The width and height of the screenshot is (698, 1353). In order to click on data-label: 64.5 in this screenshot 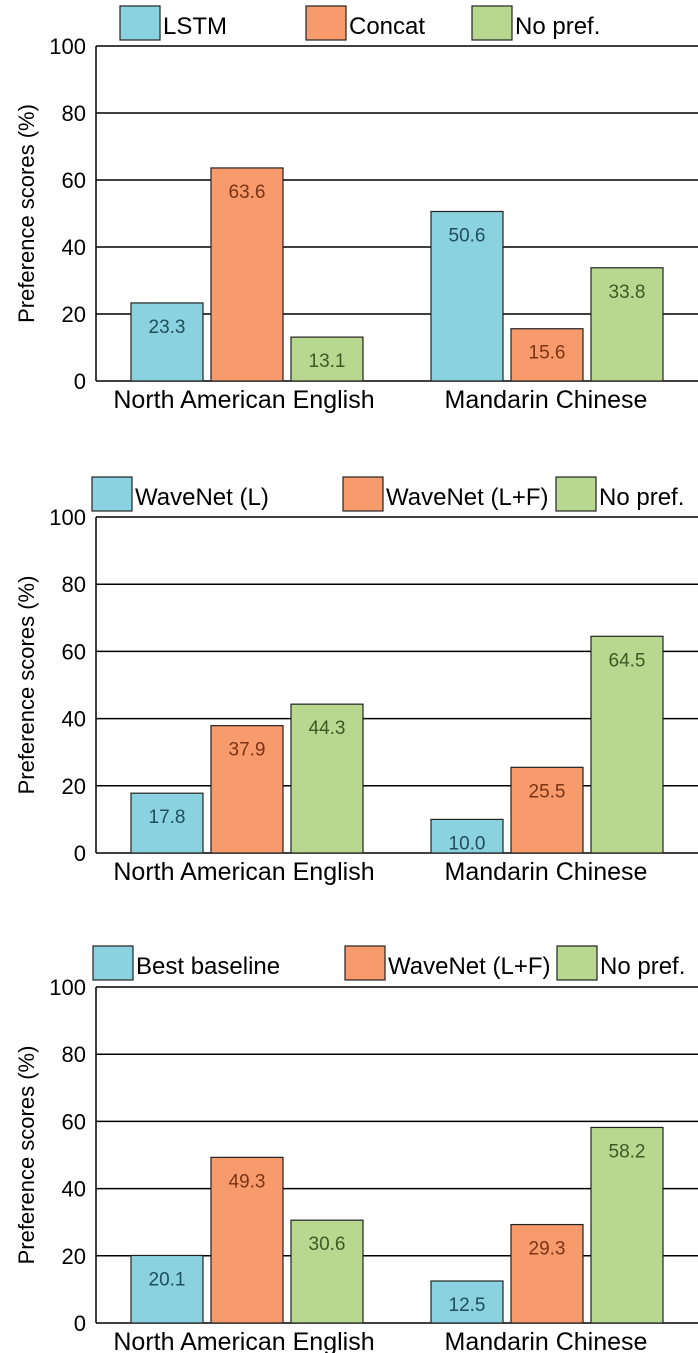, I will do `click(627, 660)`.